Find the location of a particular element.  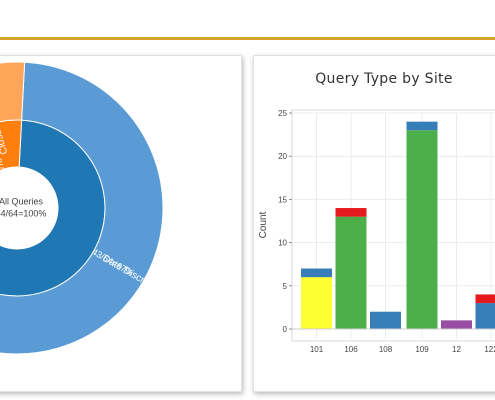

center-label-name: All Queries is located at coordinates (22, 201).